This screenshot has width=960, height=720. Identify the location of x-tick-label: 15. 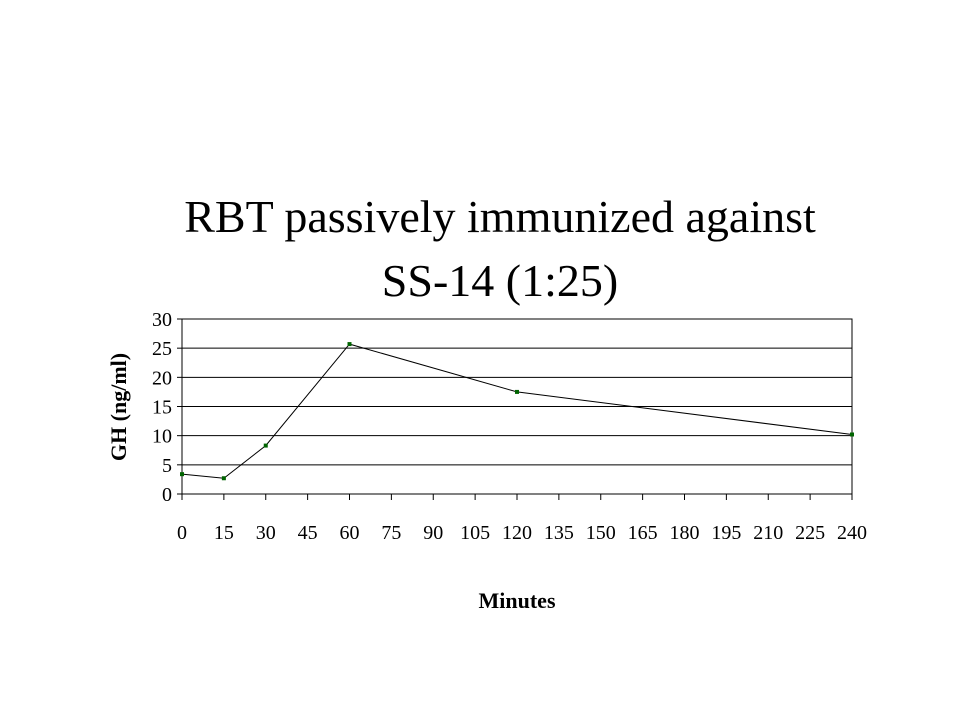
(224, 533).